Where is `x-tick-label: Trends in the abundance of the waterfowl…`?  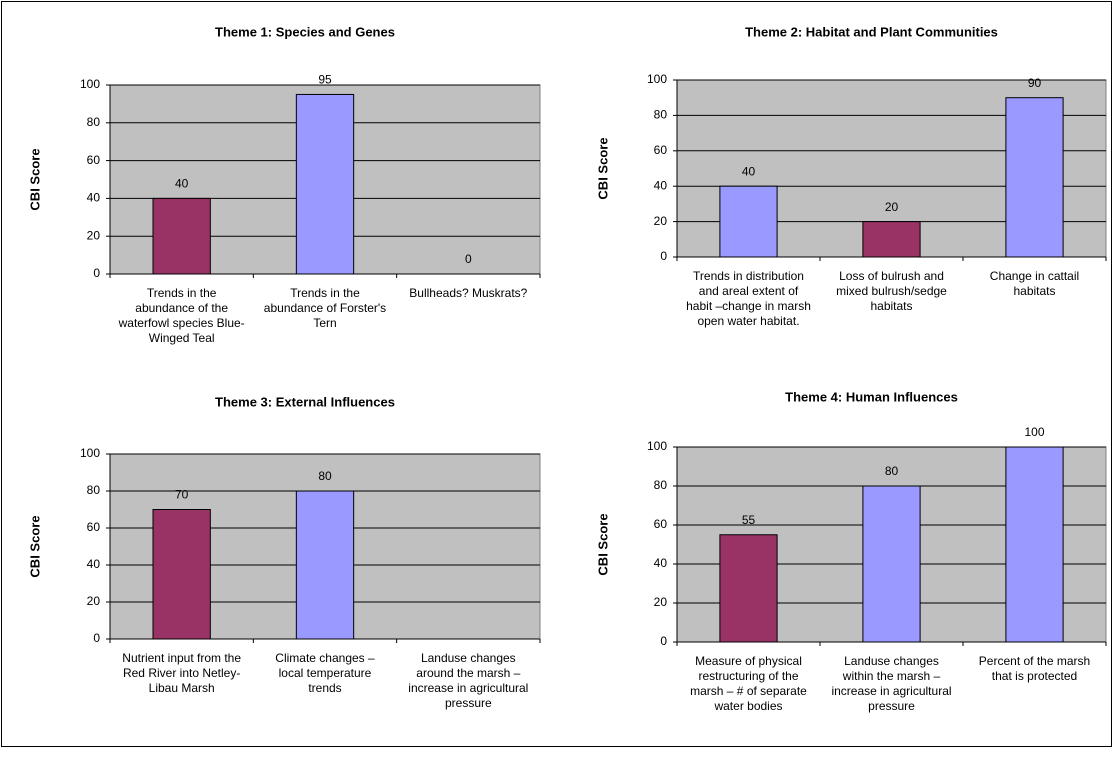 x-tick-label: Trends in the abundance of the waterfowl… is located at coordinates (181, 315).